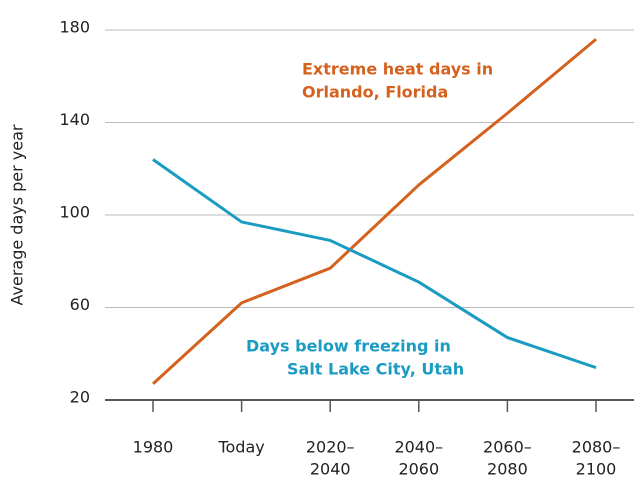 The width and height of the screenshot is (634, 480). What do you see at coordinates (153, 447) in the screenshot?
I see `x-tick-label: 1980` at bounding box center [153, 447].